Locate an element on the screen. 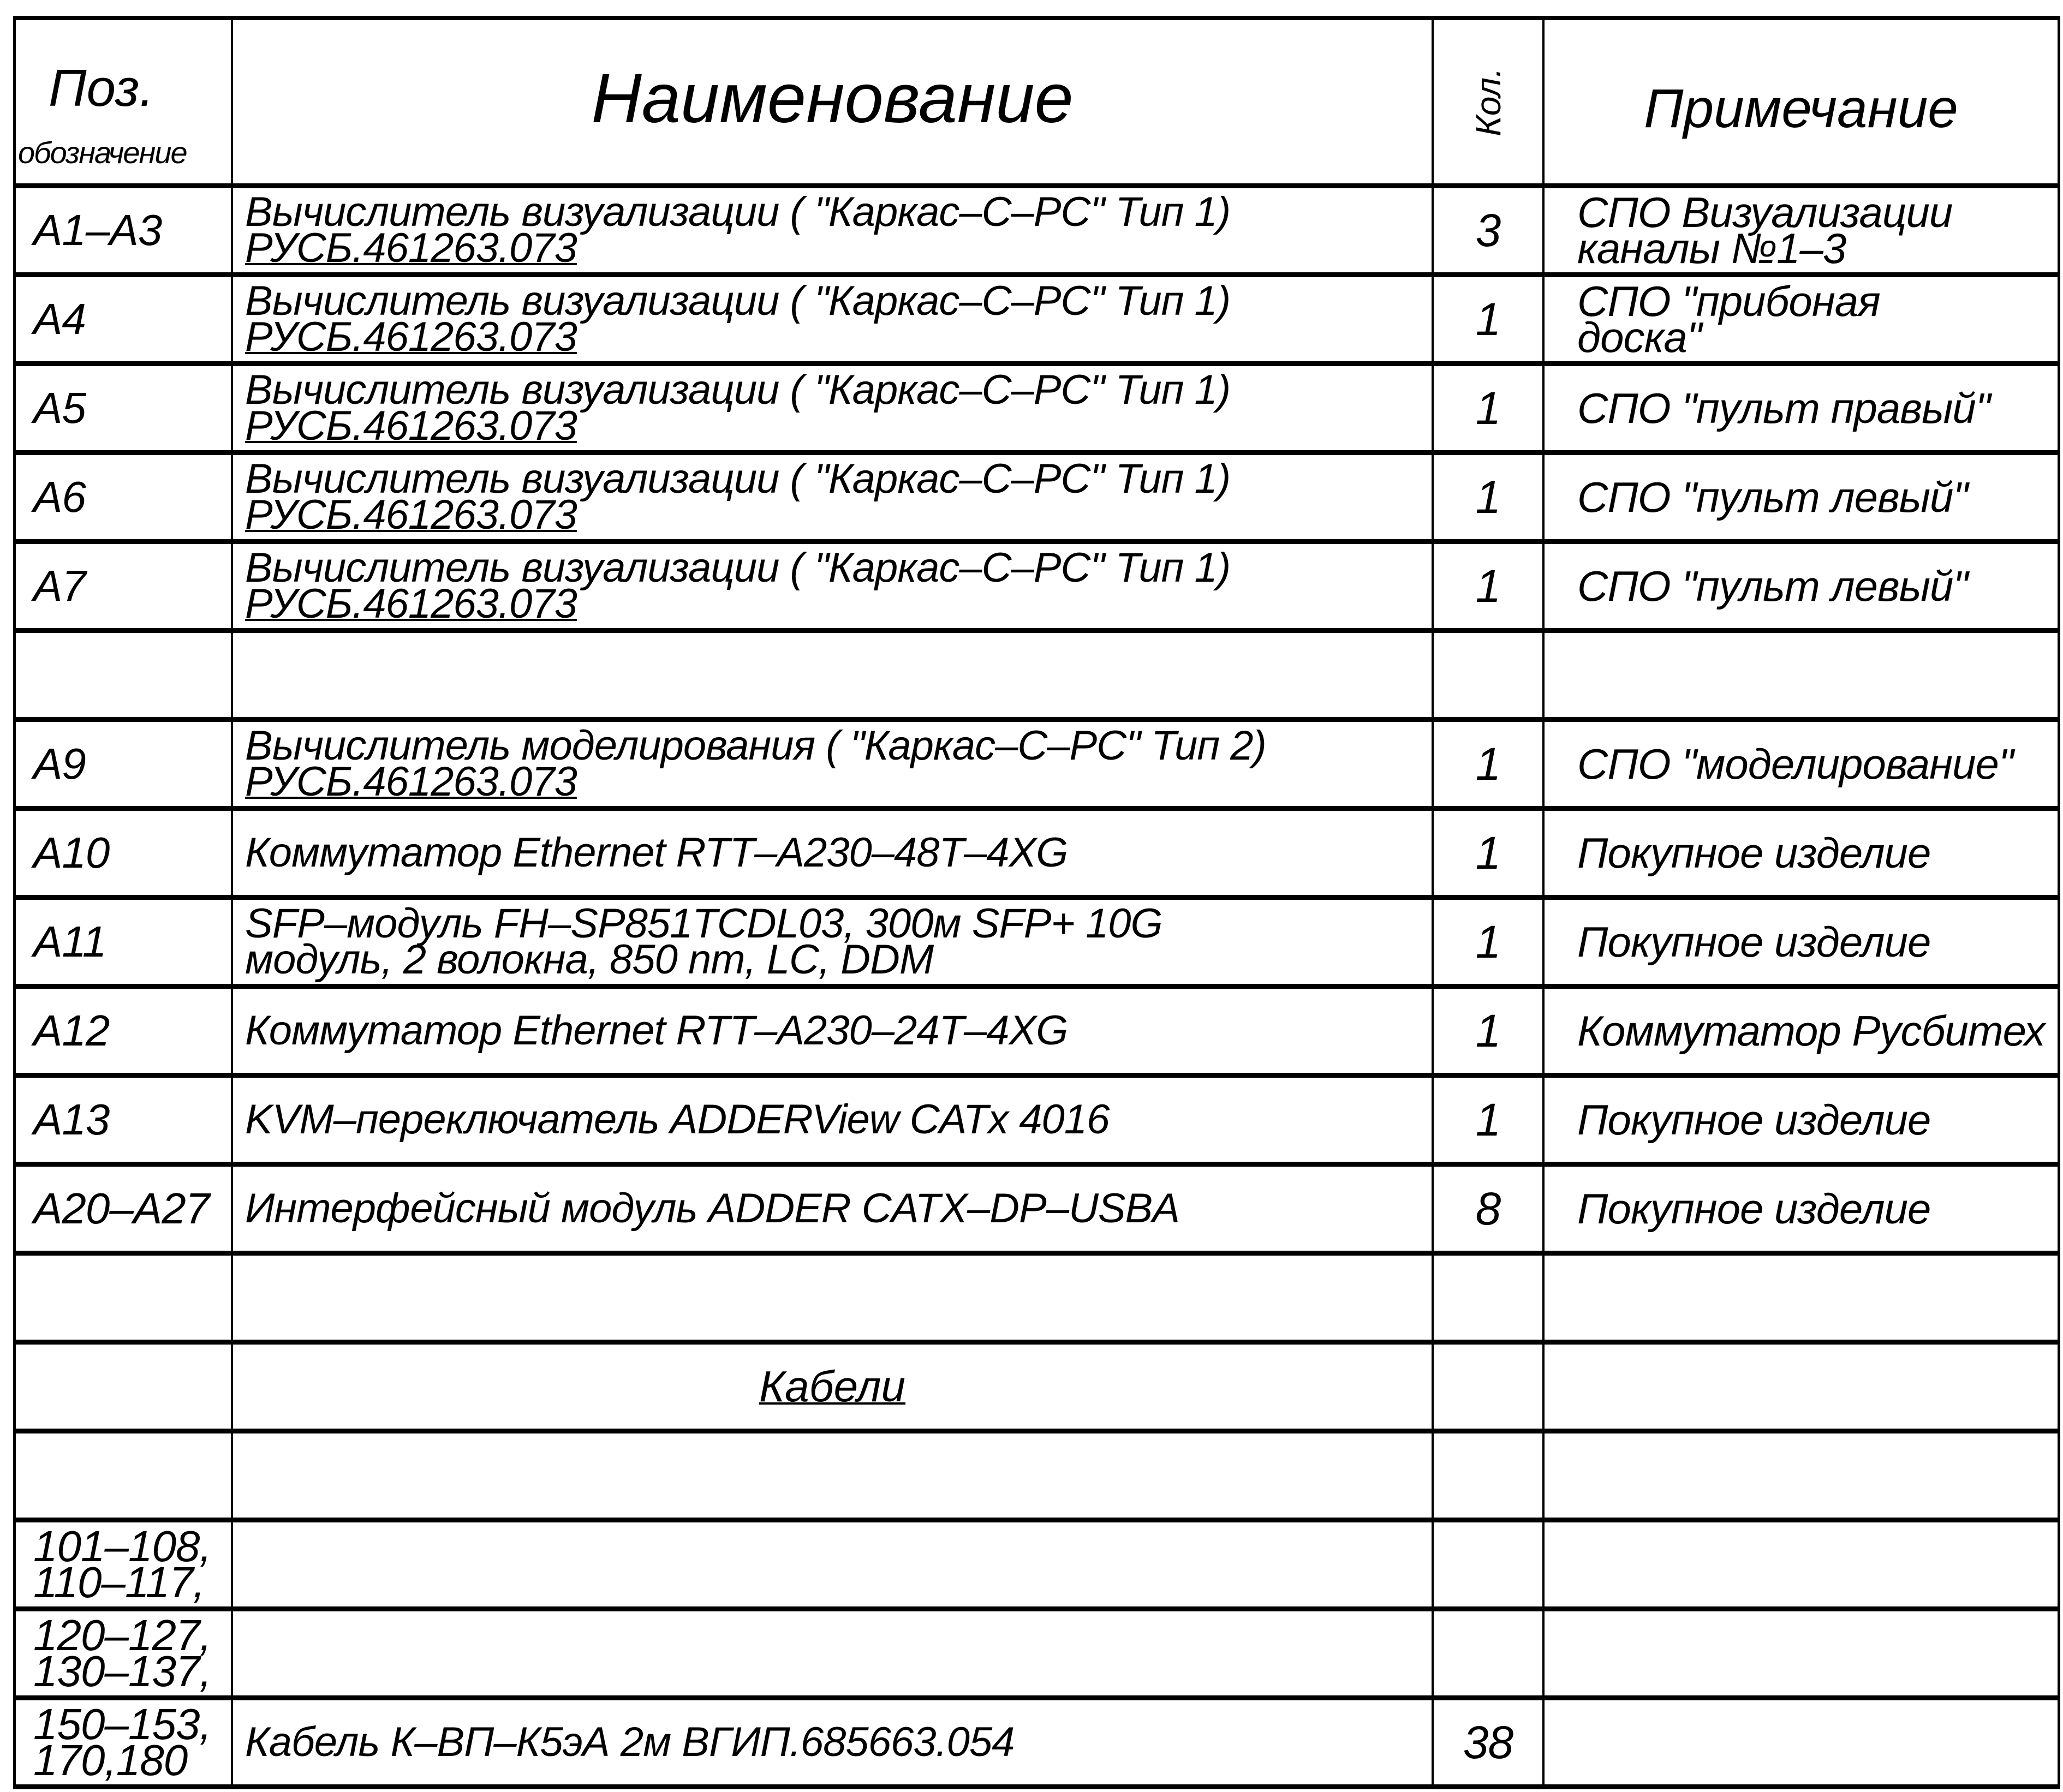  note-text: СПО "прибоная доска" is located at coordinates (1815, 320).